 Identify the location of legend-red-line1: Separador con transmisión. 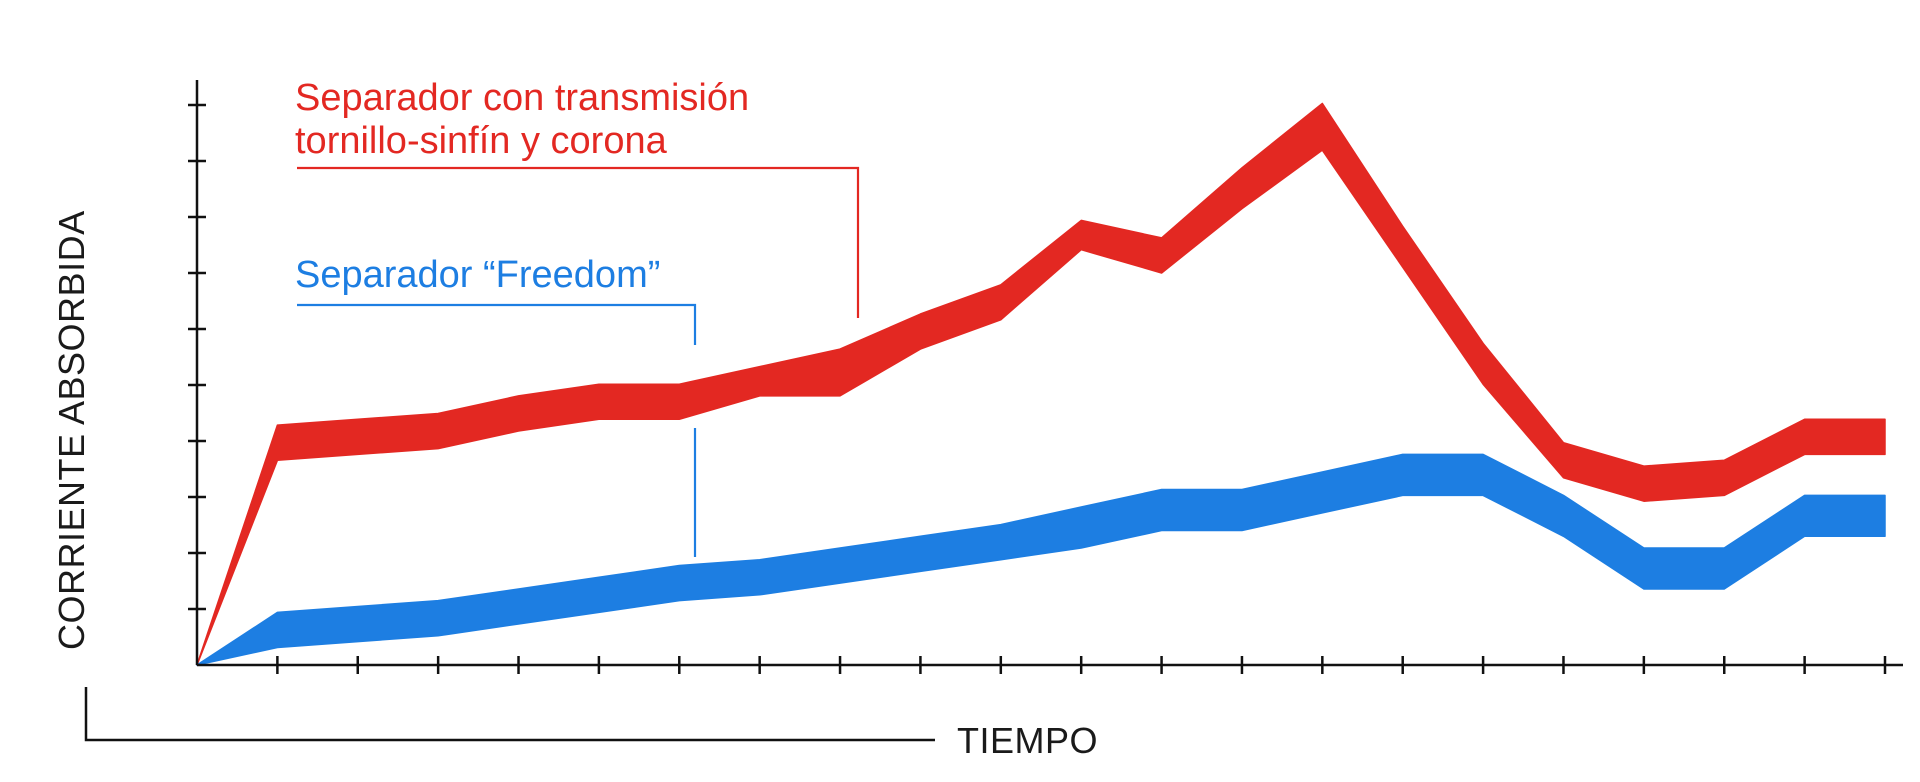
(522, 98).